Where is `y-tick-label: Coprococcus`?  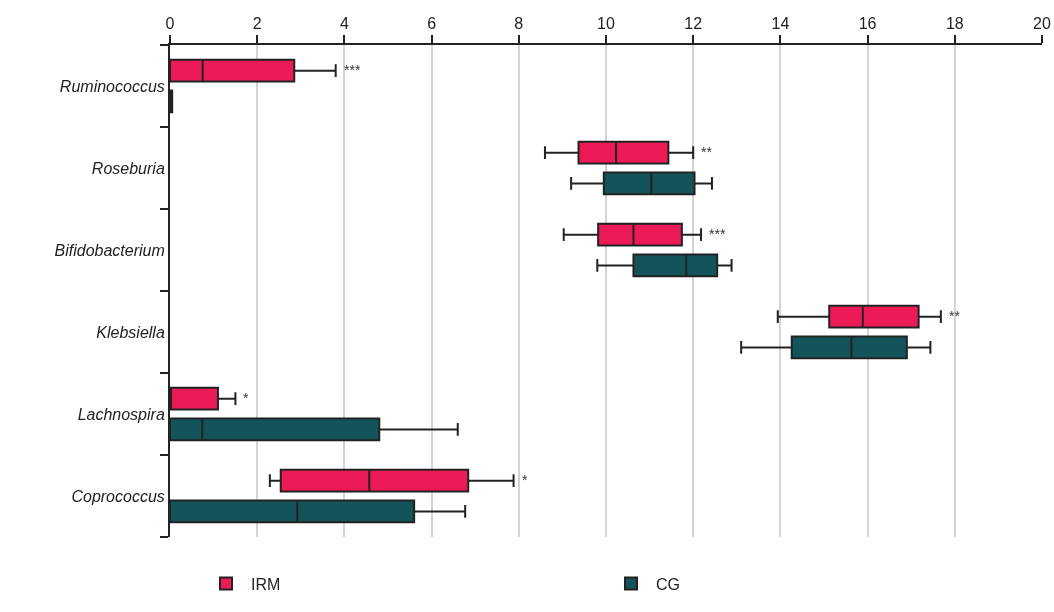 y-tick-label: Coprococcus is located at coordinates (118, 496).